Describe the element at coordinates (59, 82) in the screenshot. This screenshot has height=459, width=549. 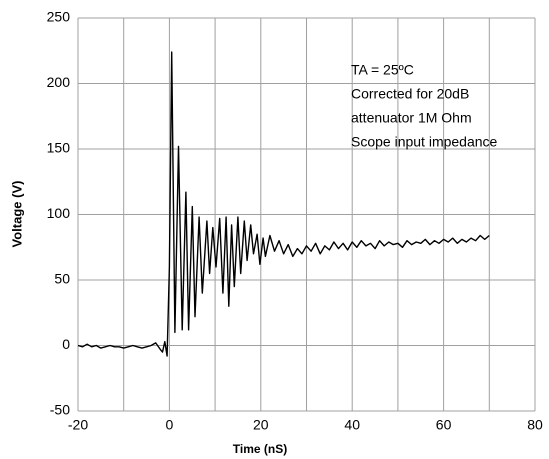
I see `y-tick-label: 200` at that location.